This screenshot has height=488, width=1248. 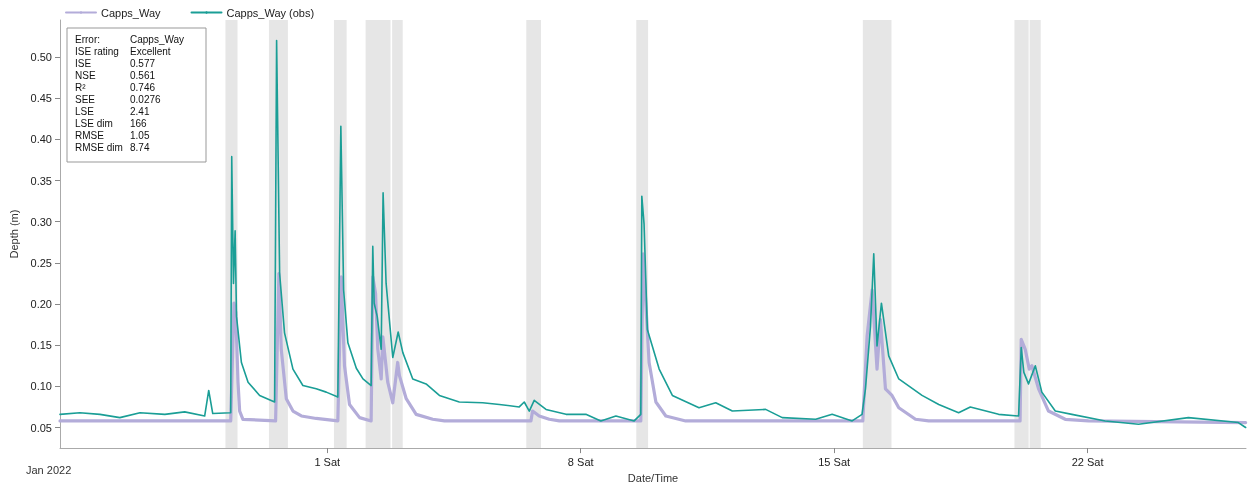 I want to click on legend-label: Capps_Way, so click(x=131, y=12).